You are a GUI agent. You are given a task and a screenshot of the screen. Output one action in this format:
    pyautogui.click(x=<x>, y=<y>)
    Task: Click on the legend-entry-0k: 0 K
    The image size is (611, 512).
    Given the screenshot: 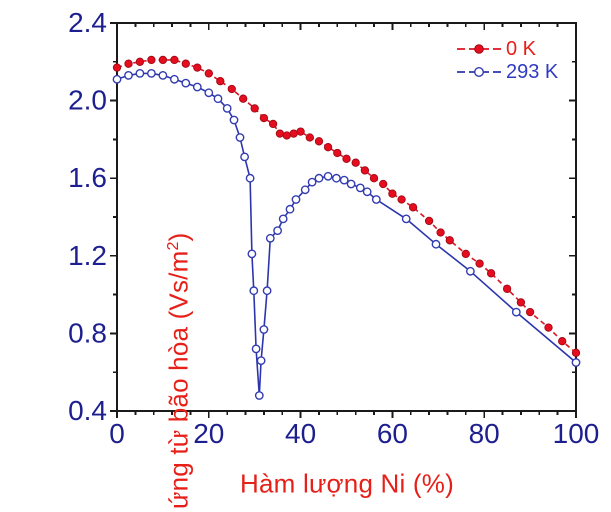 What is the action you would take?
    pyautogui.click(x=507, y=48)
    